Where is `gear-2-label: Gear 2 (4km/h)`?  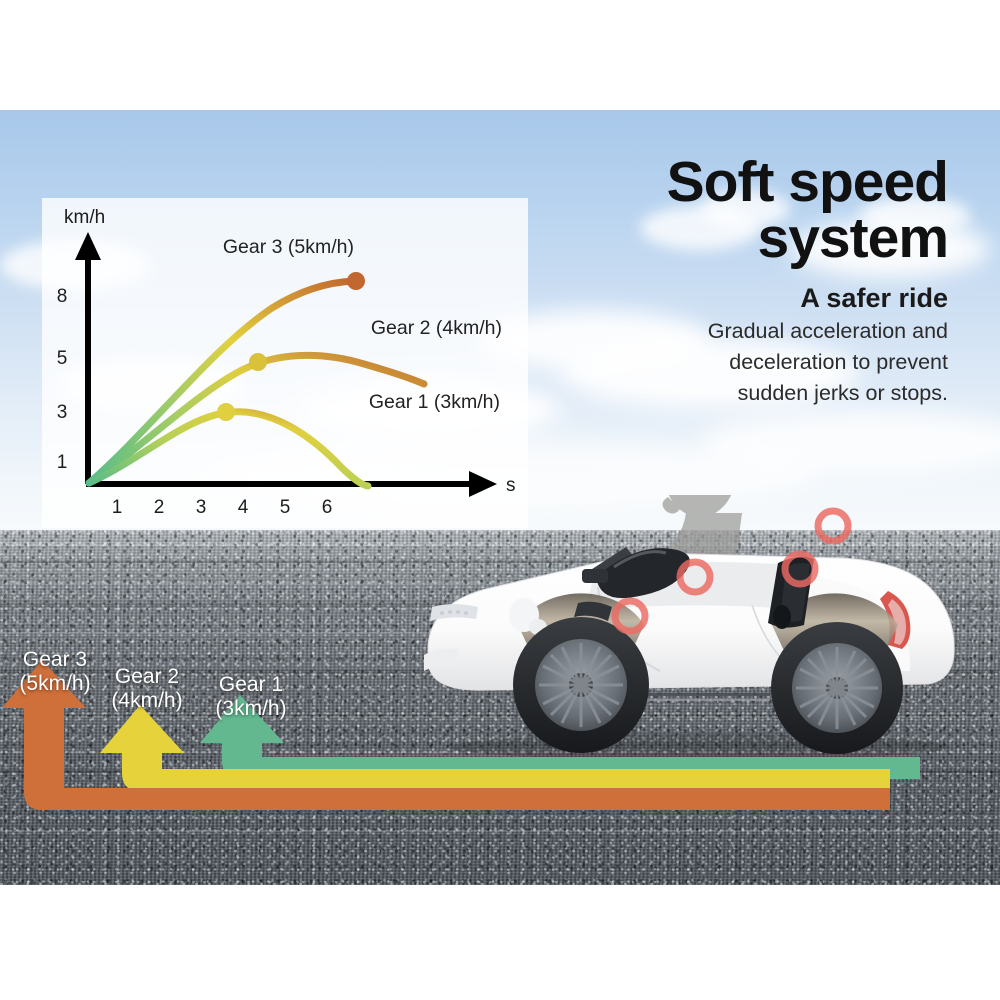
gear-2-label: Gear 2 (4km/h) is located at coordinates (147, 688).